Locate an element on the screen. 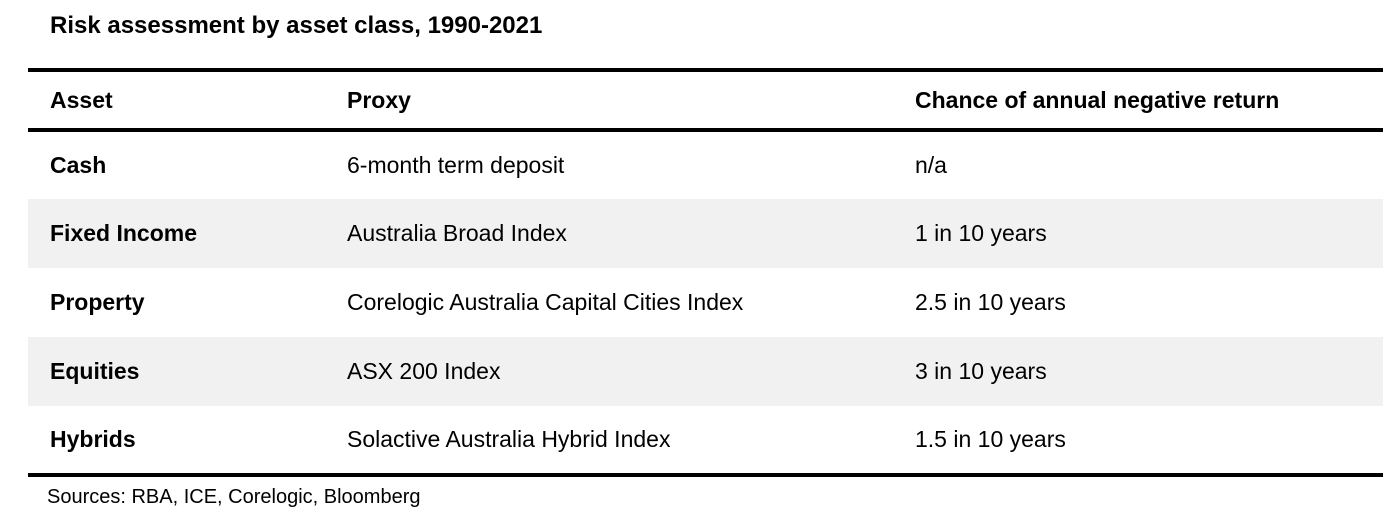 The width and height of the screenshot is (1398, 528). chance-cell: 1 in 10 years is located at coordinates (981, 233).